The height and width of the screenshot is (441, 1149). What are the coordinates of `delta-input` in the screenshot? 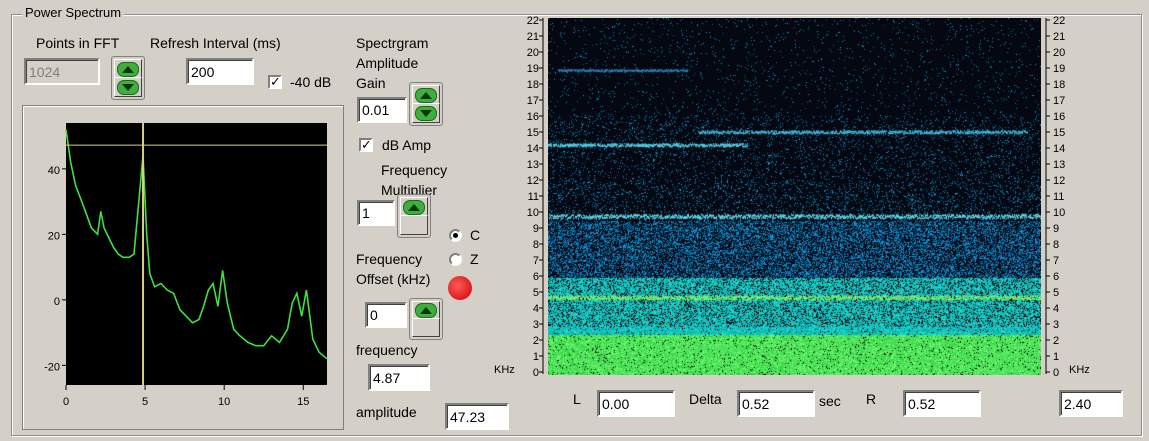 It's located at (776, 403).